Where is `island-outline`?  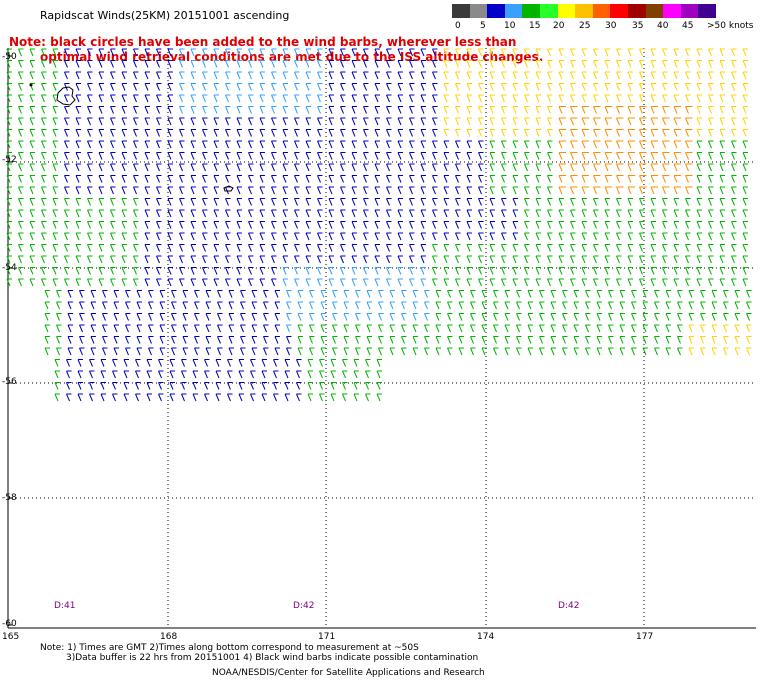 island-outline is located at coordinates (66, 96).